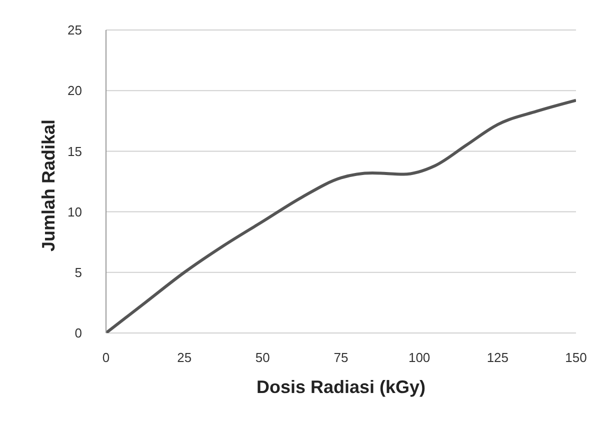 The height and width of the screenshot is (423, 598). I want to click on x-tick-label: 25, so click(184, 358).